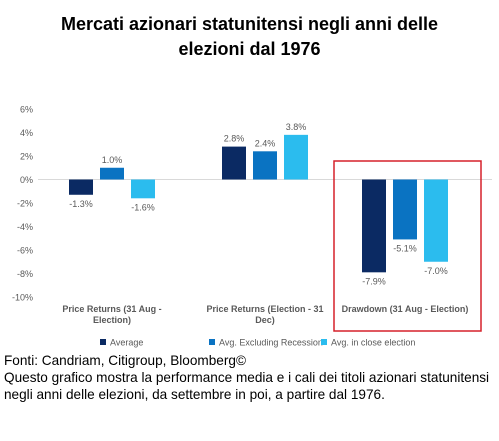 The image size is (499, 441). I want to click on category-label: Election), so click(112, 320).